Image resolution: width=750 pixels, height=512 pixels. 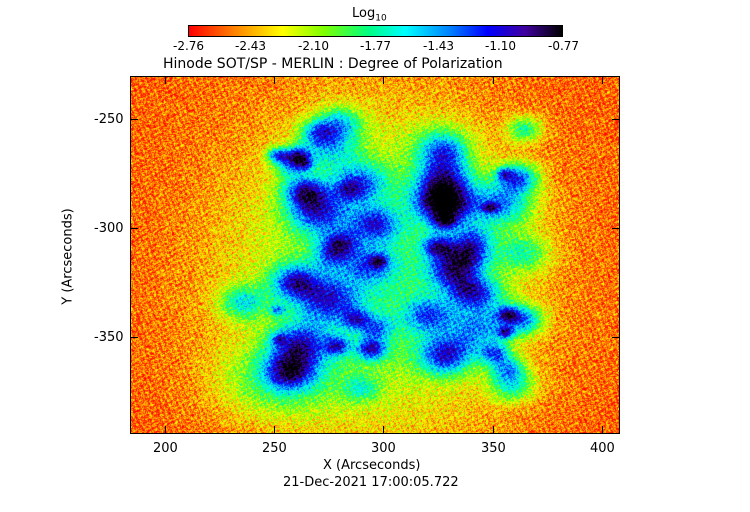 I want to click on colorbar, so click(x=375, y=31).